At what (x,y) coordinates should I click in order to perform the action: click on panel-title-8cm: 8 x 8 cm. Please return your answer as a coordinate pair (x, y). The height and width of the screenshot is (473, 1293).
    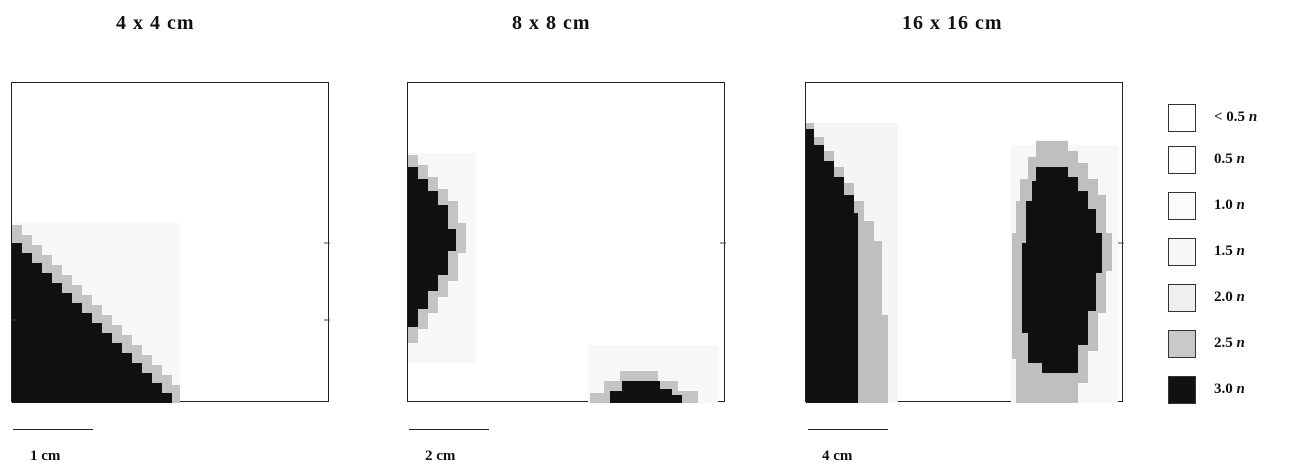
    Looking at the image, I should click on (551, 23).